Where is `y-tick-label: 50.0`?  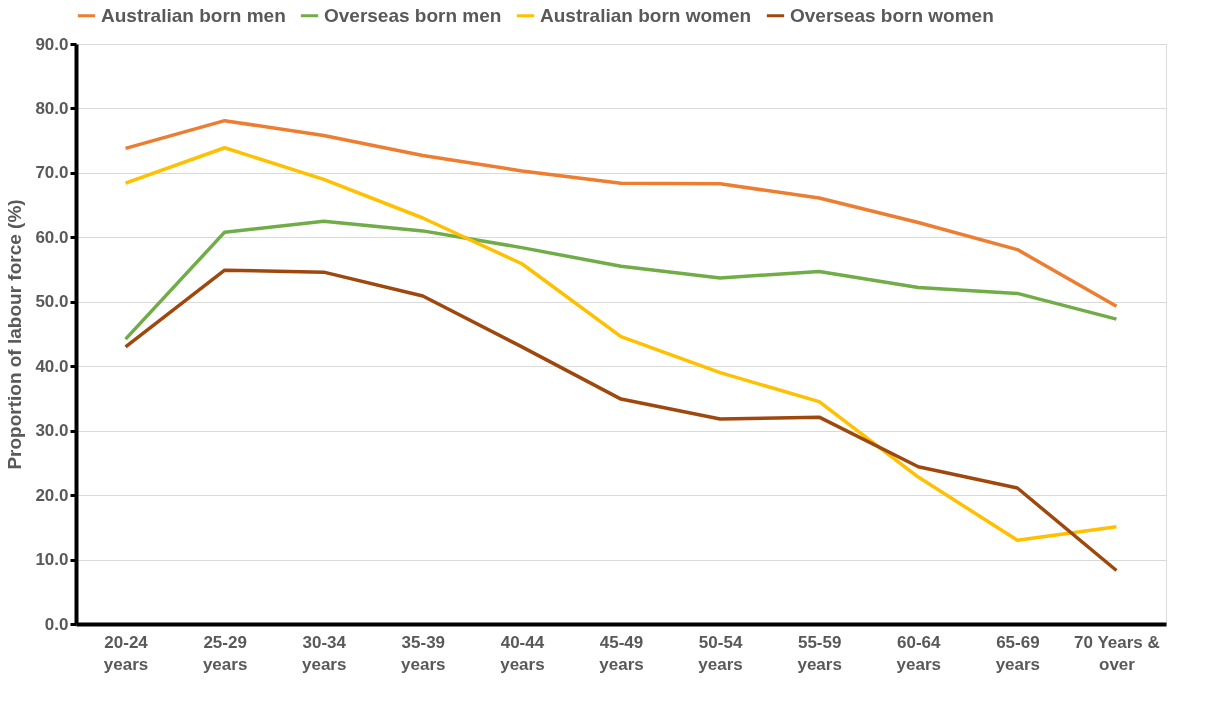 y-tick-label: 50.0 is located at coordinates (52, 302).